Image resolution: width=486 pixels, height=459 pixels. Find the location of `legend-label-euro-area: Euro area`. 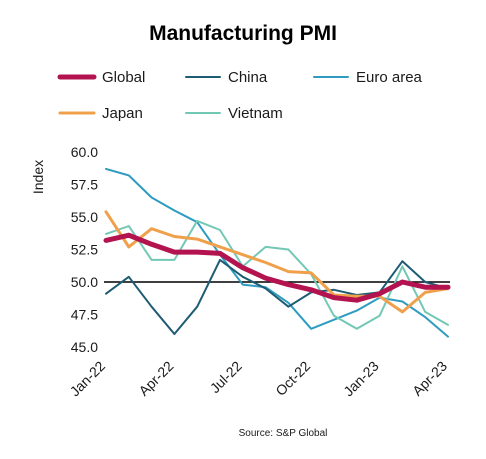

legend-label-euro-area: Euro area is located at coordinates (389, 77).